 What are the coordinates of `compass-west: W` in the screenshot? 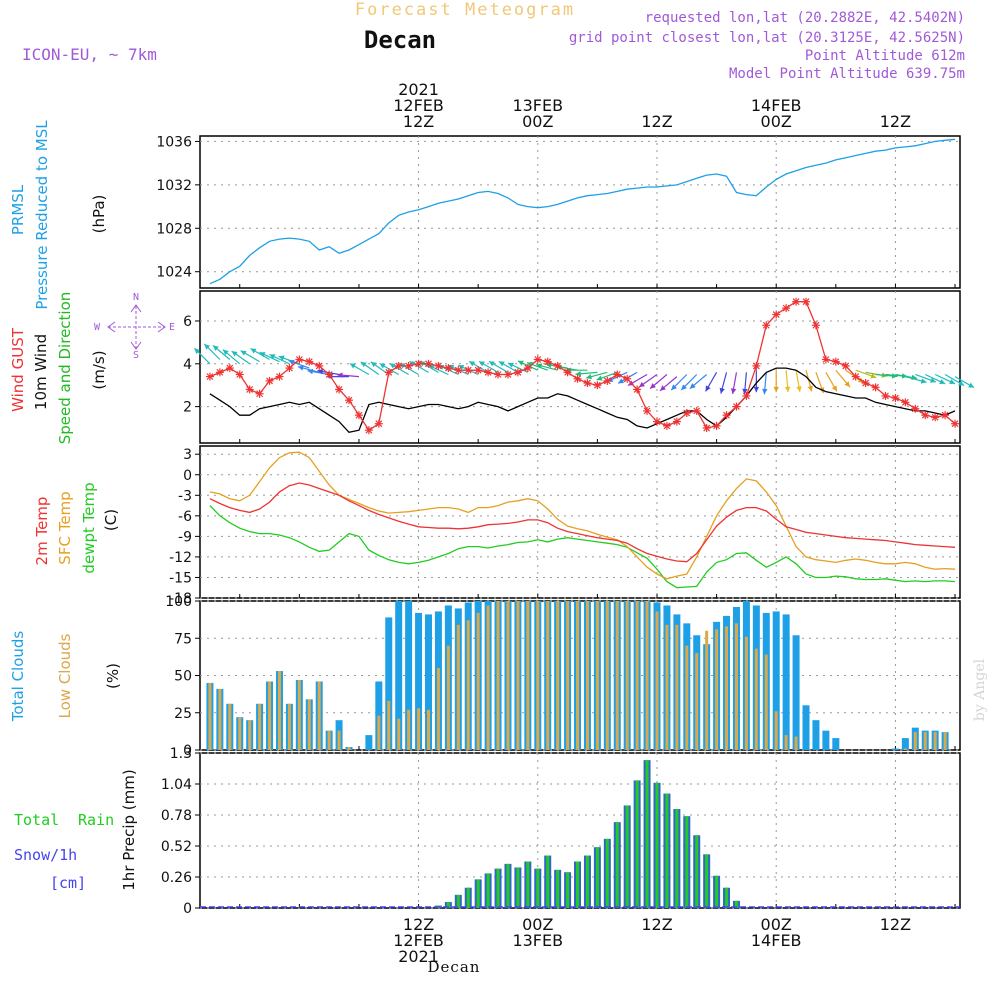 It's located at (97, 327).